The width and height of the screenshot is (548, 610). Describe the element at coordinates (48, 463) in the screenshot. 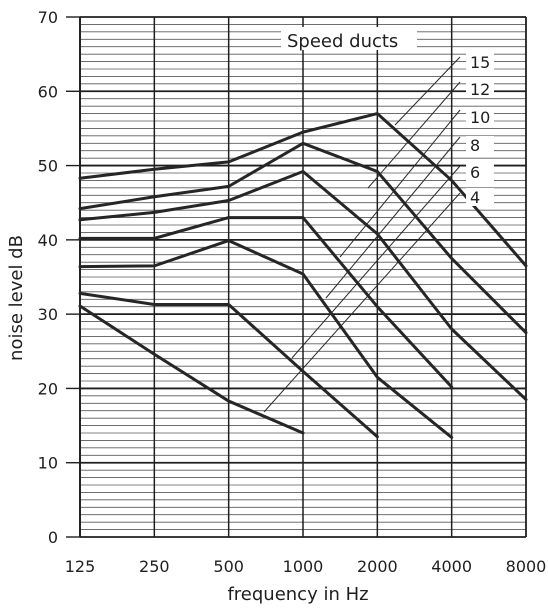

I see `y-tick-label: 10` at that location.